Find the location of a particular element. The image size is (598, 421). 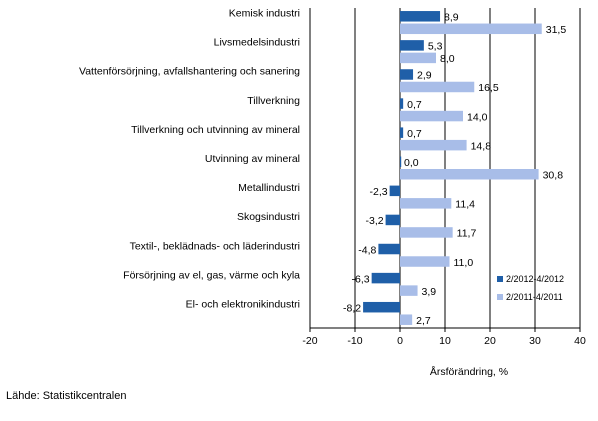

value-label-s0-4: 0,7 is located at coordinates (414, 134).